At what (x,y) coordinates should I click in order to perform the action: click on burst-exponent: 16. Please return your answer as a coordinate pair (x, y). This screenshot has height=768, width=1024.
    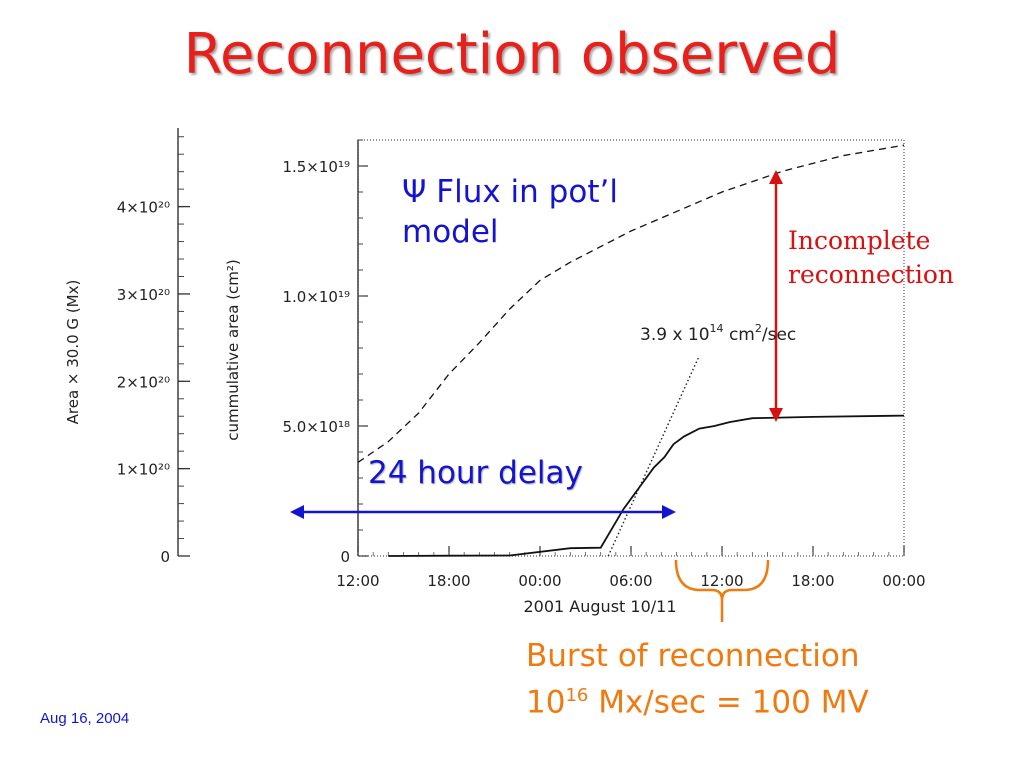
    Looking at the image, I should click on (577, 695).